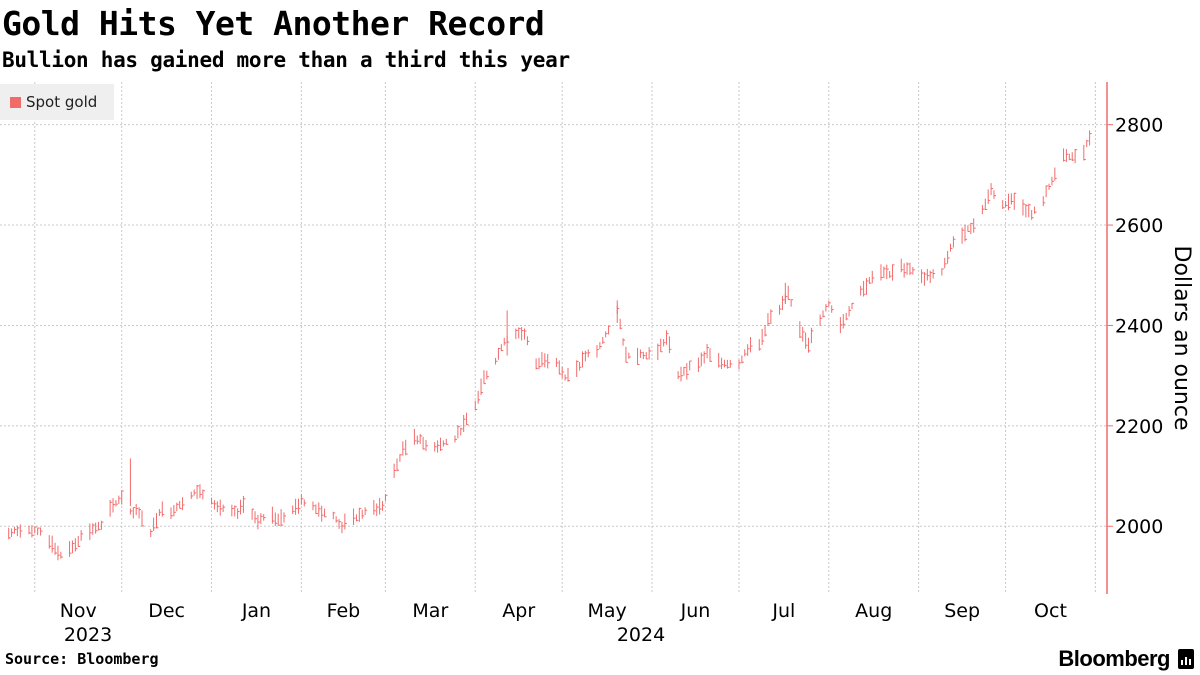 This screenshot has height=675, width=1200. What do you see at coordinates (273, 23) in the screenshot?
I see `chart-title: Gold Hits Yet Another Record` at bounding box center [273, 23].